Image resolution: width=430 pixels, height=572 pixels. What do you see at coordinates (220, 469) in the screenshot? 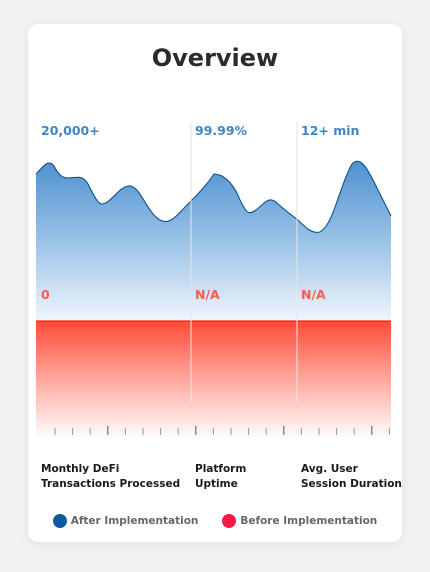
I see `category-label-2-line-1: Platform` at bounding box center [220, 469].